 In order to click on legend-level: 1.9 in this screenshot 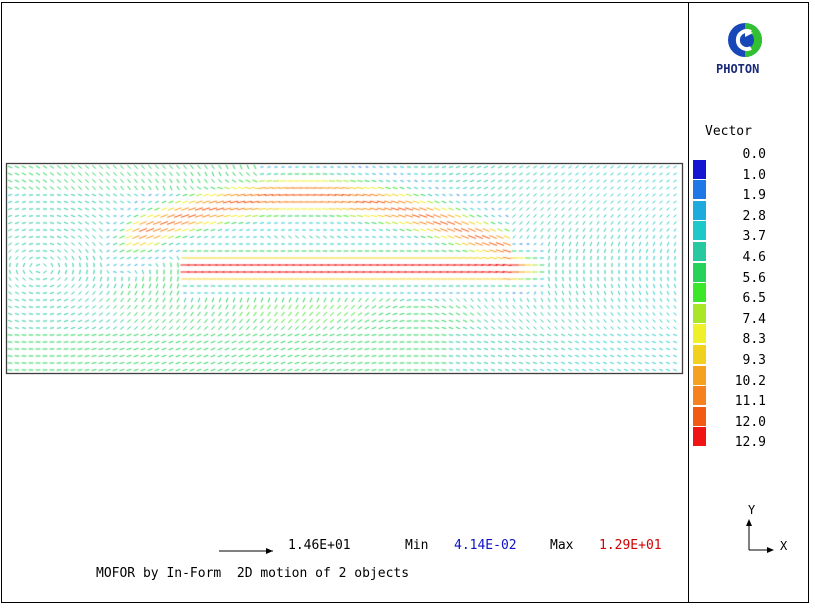, I will do `click(754, 196)`.